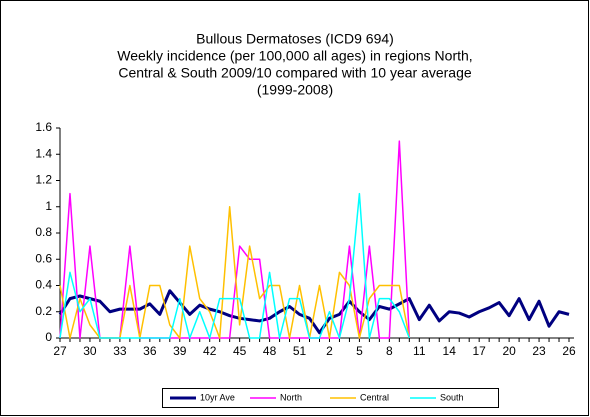 Image resolution: width=590 pixels, height=417 pixels. Describe the element at coordinates (43, 180) in the screenshot. I see `y-tick-label: 1.2` at that location.